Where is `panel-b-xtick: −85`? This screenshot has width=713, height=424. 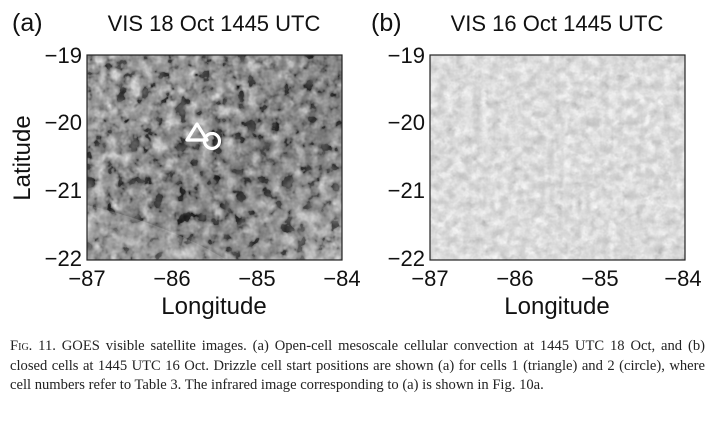 panel-b-xtick: −85 is located at coordinates (599, 278).